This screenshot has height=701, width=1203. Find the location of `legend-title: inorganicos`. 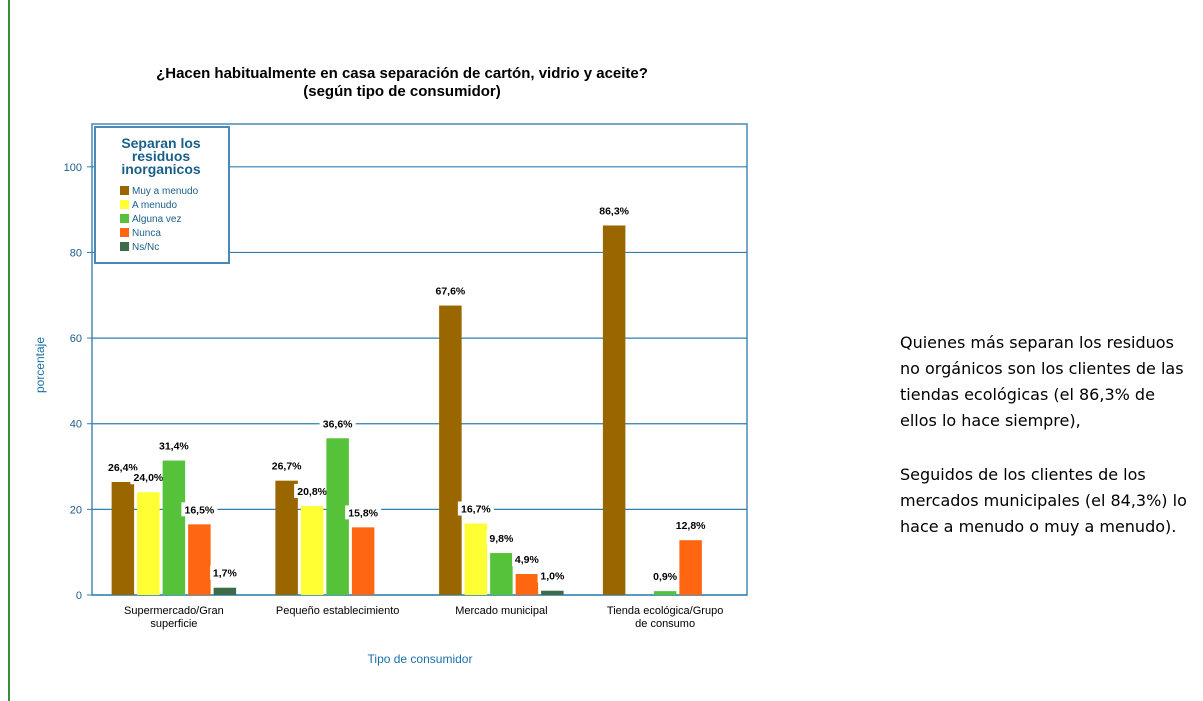

legend-title: inorganicos is located at coordinates (161, 169).